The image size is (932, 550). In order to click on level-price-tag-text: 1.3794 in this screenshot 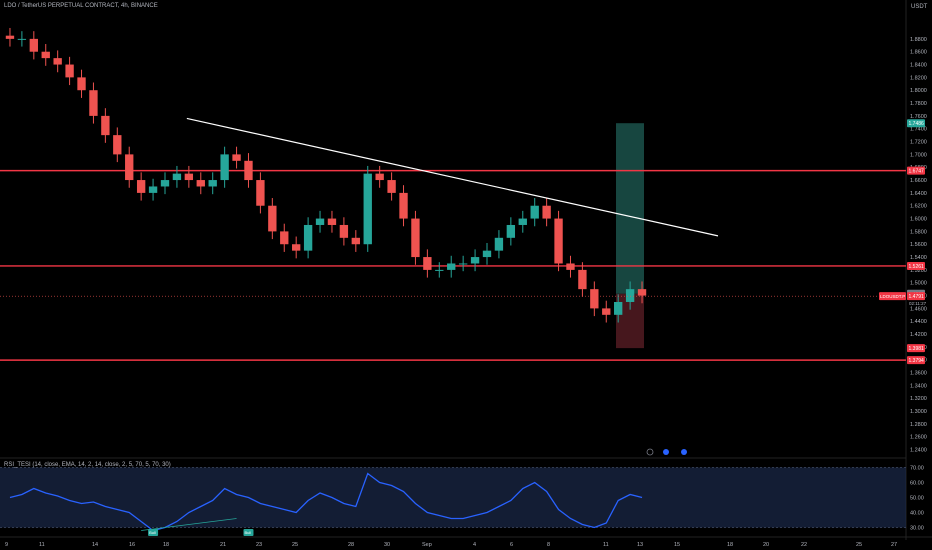, I will do `click(917, 361)`.